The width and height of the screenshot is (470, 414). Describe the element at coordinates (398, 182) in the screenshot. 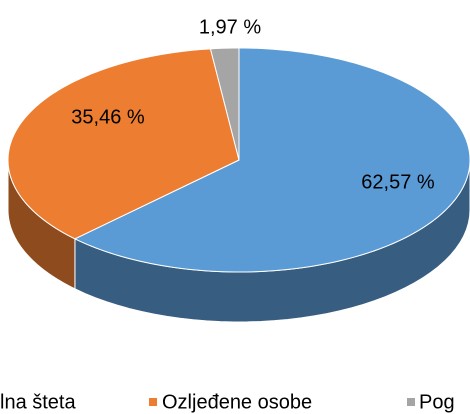

I see `data-label: 62,57 %` at that location.